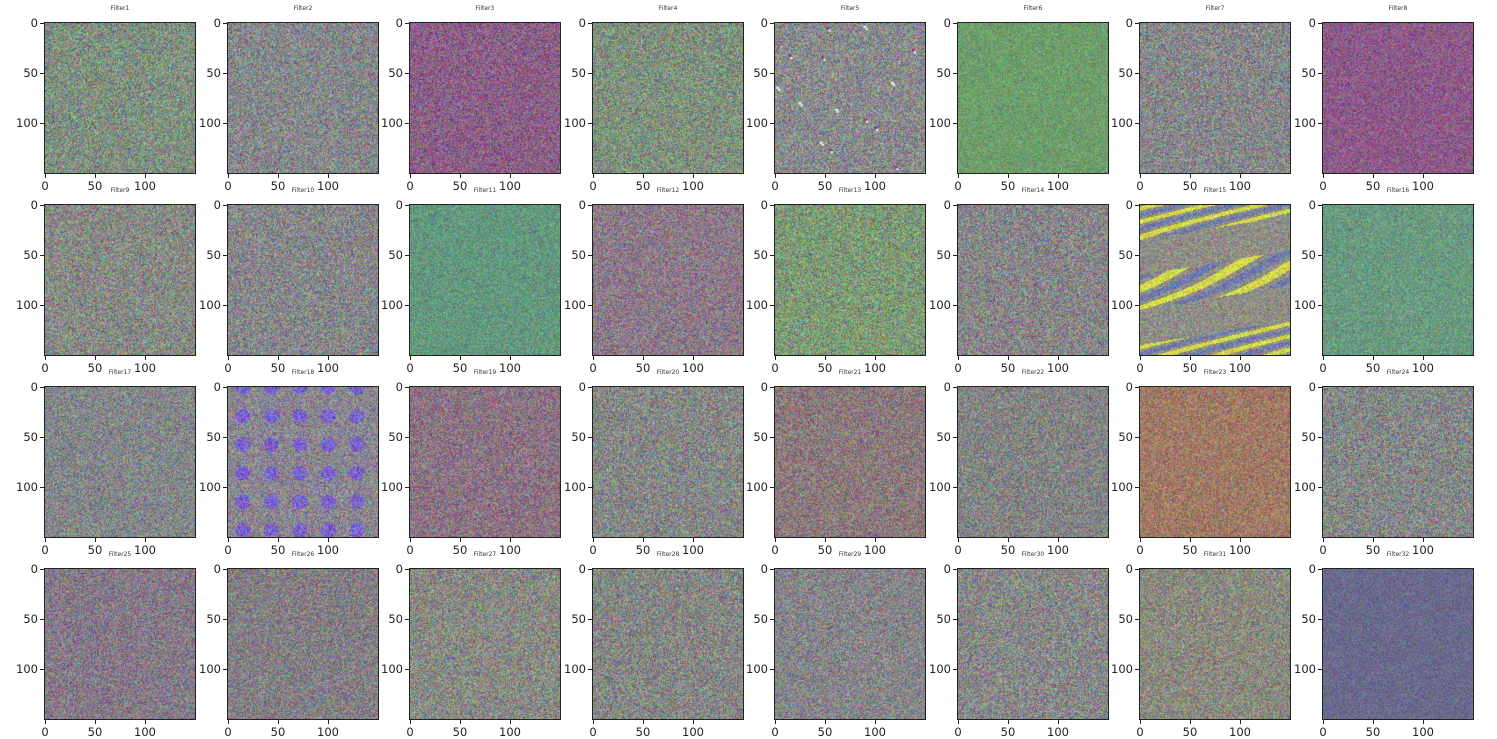  What do you see at coordinates (303, 372) in the screenshot?
I see `panel-title: Filter18` at bounding box center [303, 372].